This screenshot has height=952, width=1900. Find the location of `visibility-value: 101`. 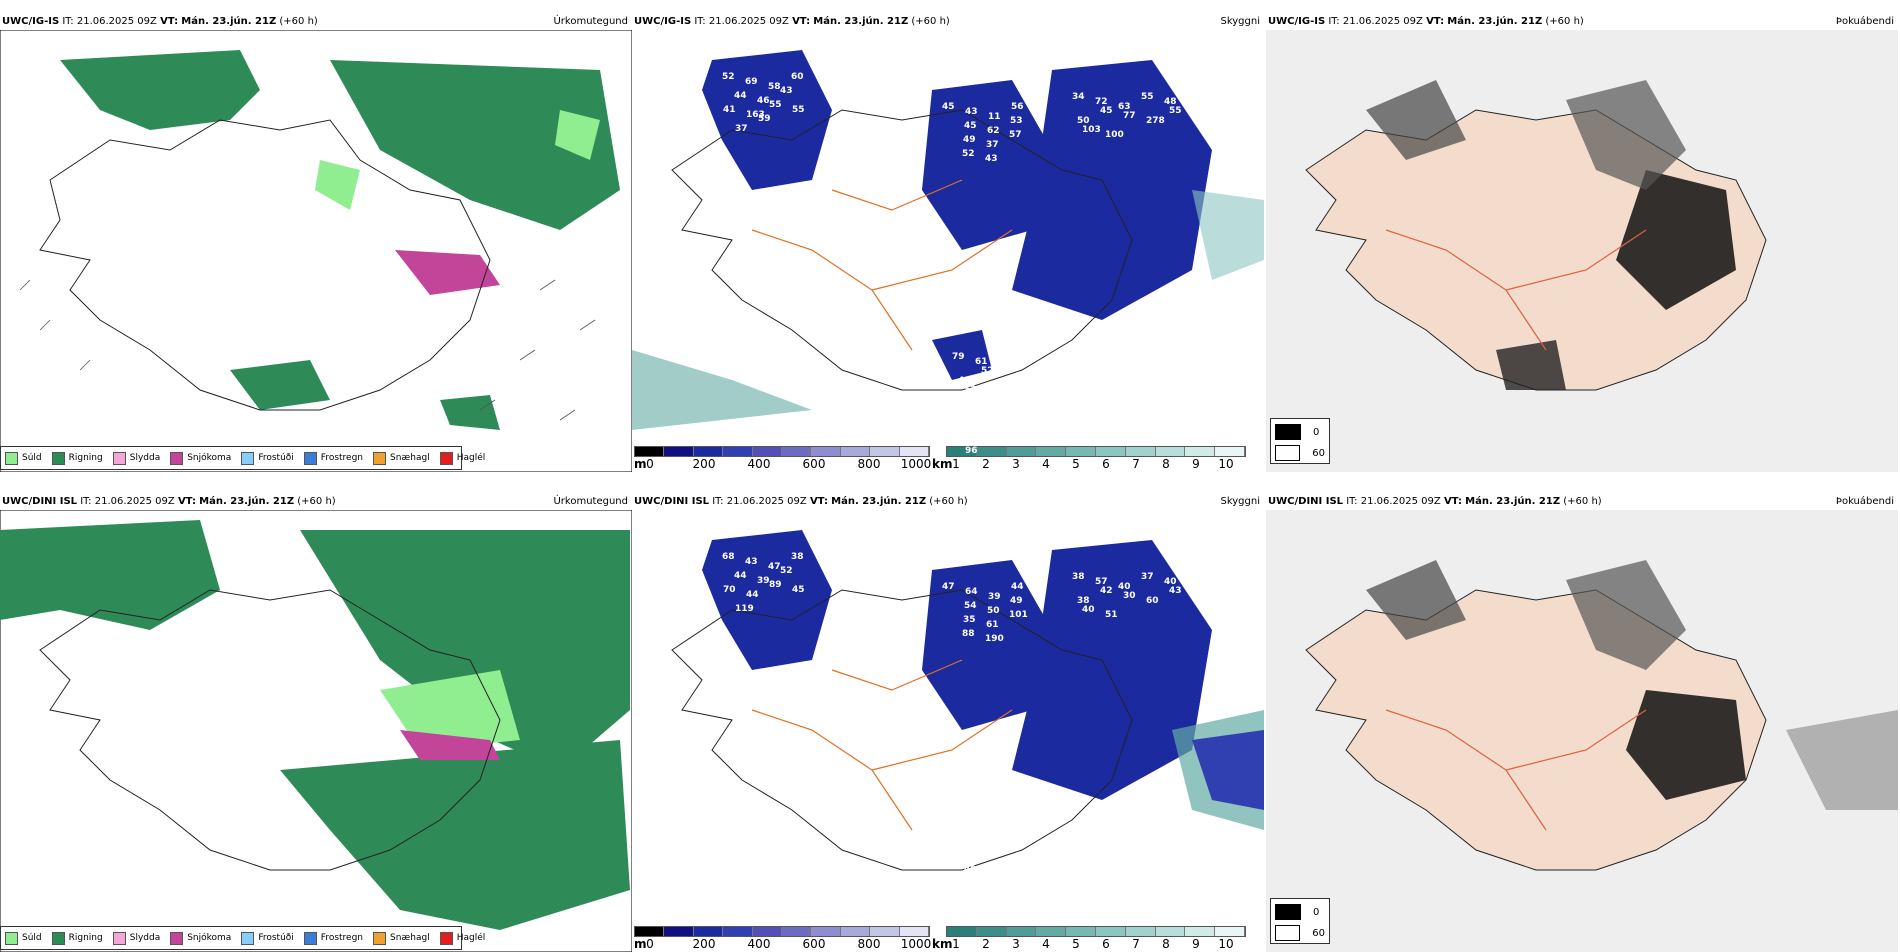

visibility-value: 101 is located at coordinates (1018, 615).